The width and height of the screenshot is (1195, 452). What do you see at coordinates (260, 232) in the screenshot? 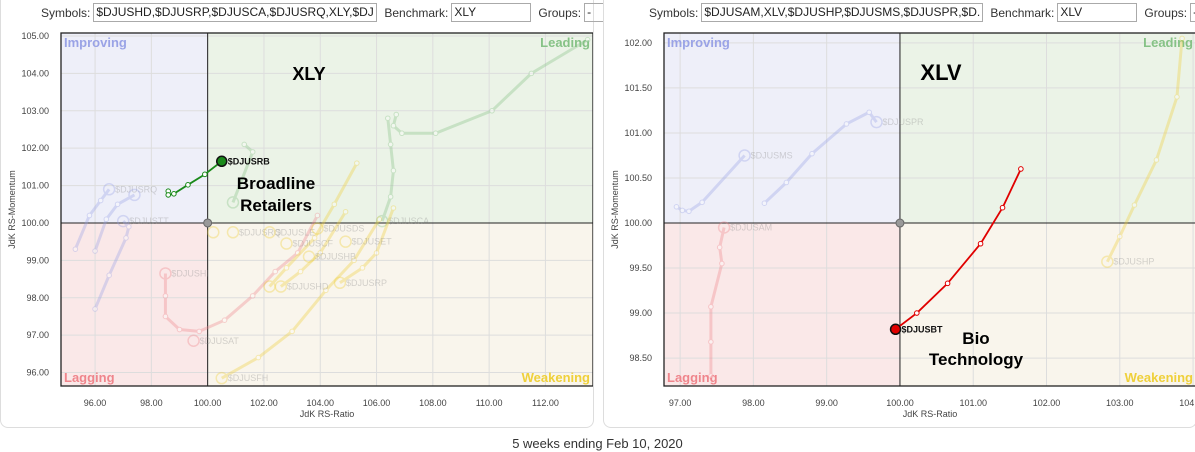
I see `series-label: $DJUSRQ` at bounding box center [260, 232].